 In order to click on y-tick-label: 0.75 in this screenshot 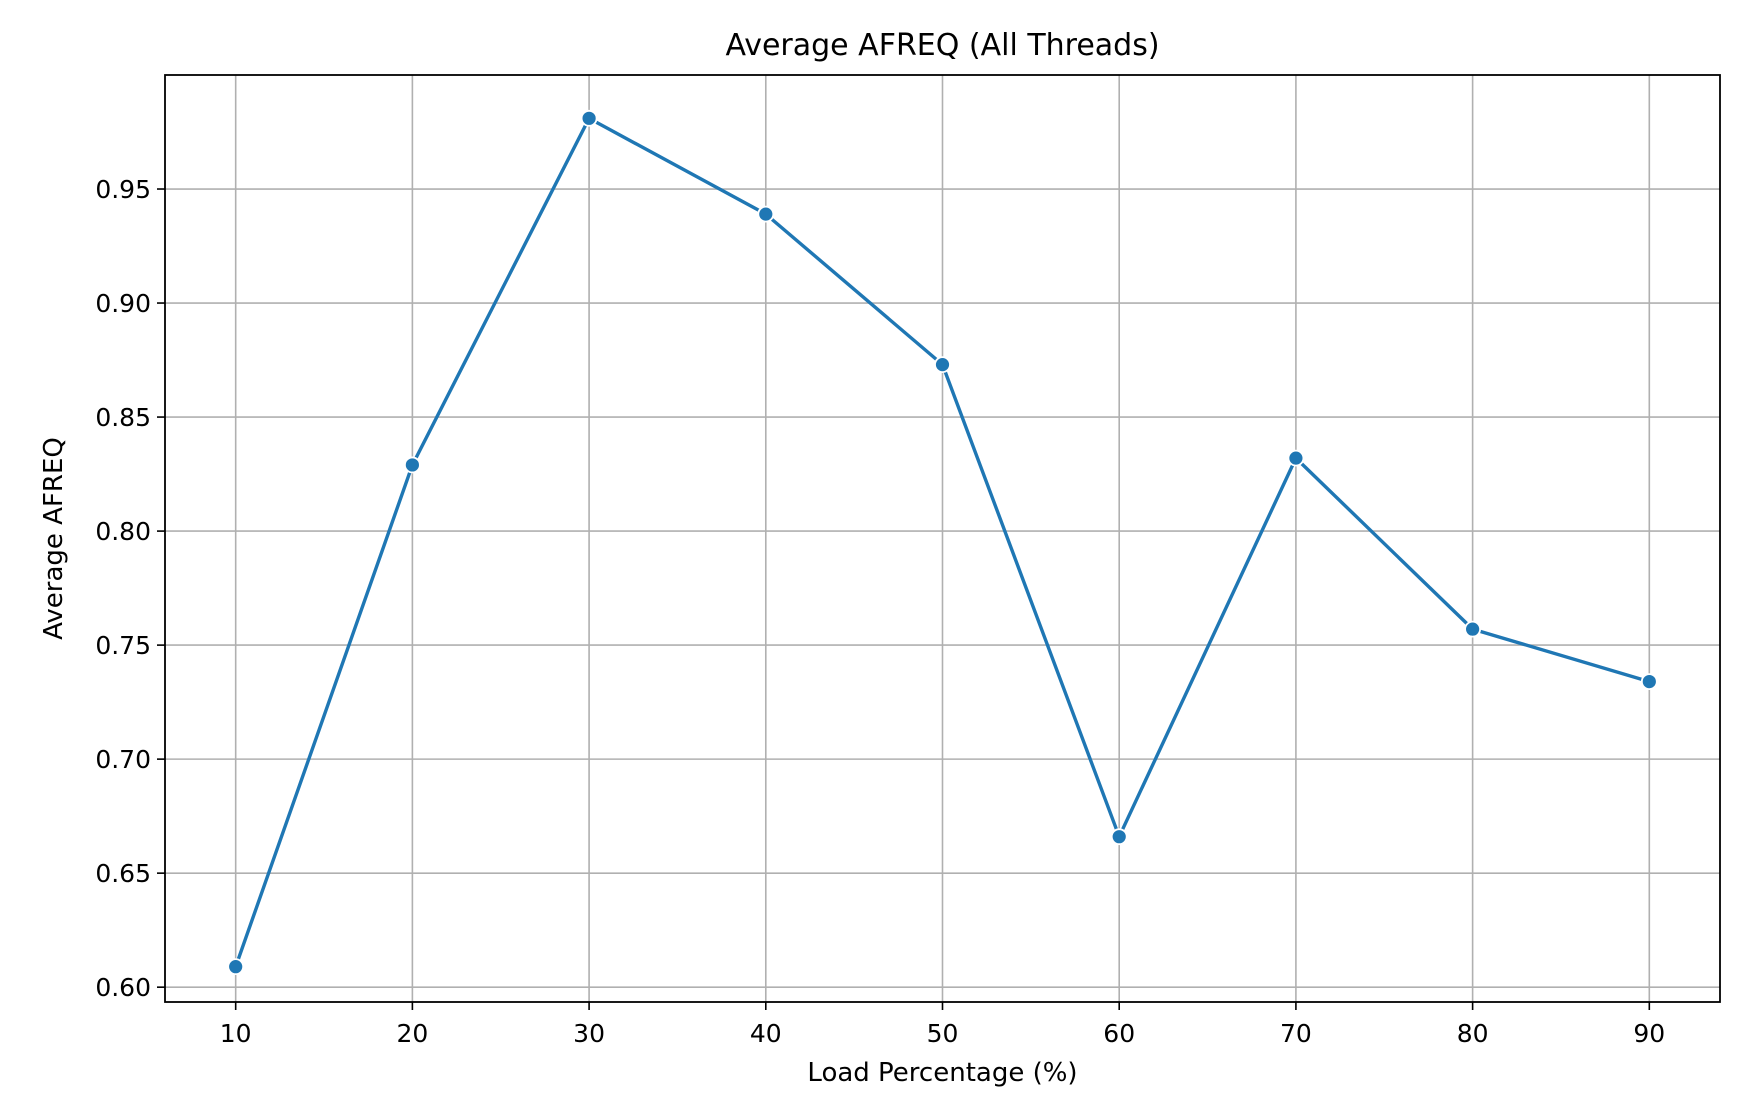, I will do `click(123, 645)`.